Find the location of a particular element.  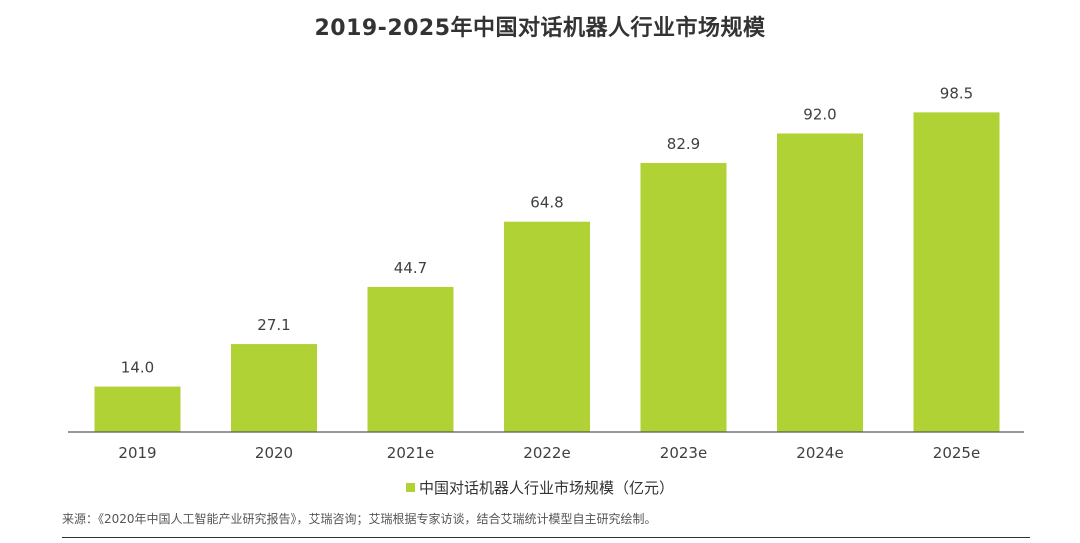

bar-2023e is located at coordinates (683, 297).